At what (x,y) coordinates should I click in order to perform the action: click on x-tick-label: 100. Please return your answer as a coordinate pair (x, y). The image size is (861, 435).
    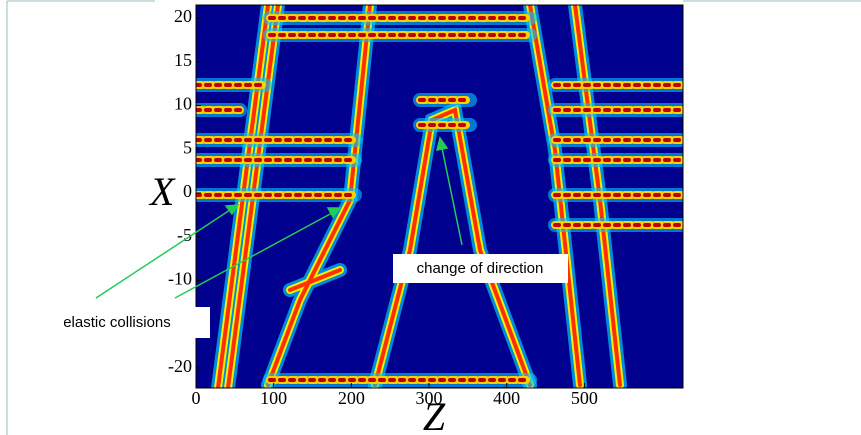
    Looking at the image, I should click on (273, 398).